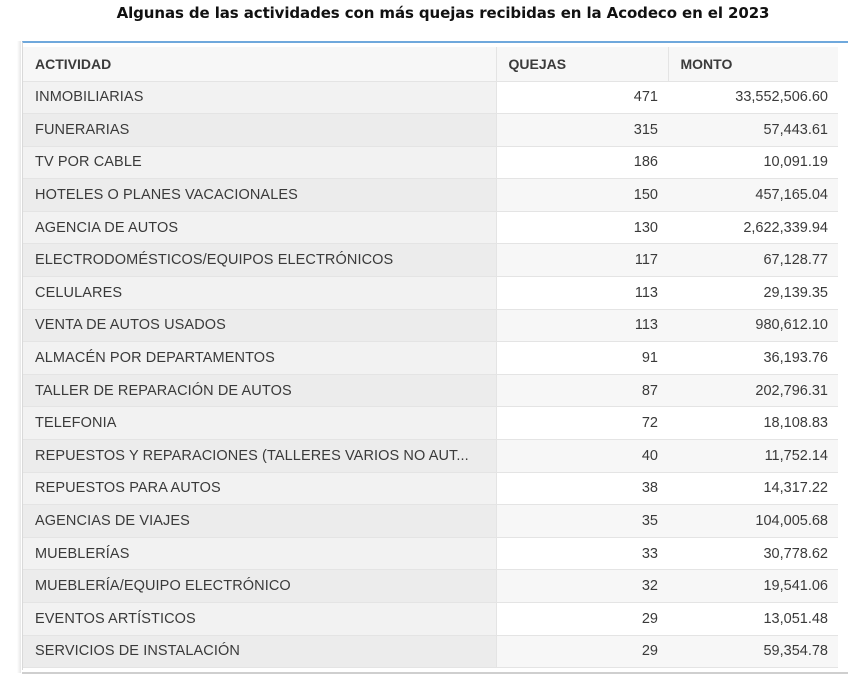 This screenshot has width=858, height=691. Describe the element at coordinates (753, 521) in the screenshot. I see `cell-monto: 104,005.68` at that location.